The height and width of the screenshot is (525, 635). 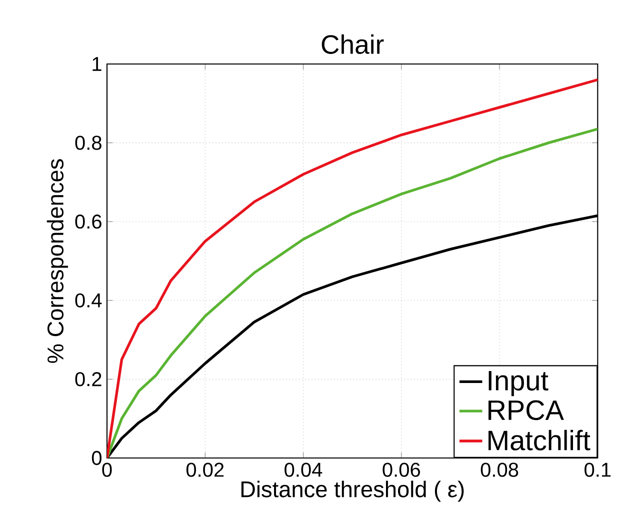 What do you see at coordinates (88, 143) in the screenshot?
I see `y-tick-label: 0.8` at bounding box center [88, 143].